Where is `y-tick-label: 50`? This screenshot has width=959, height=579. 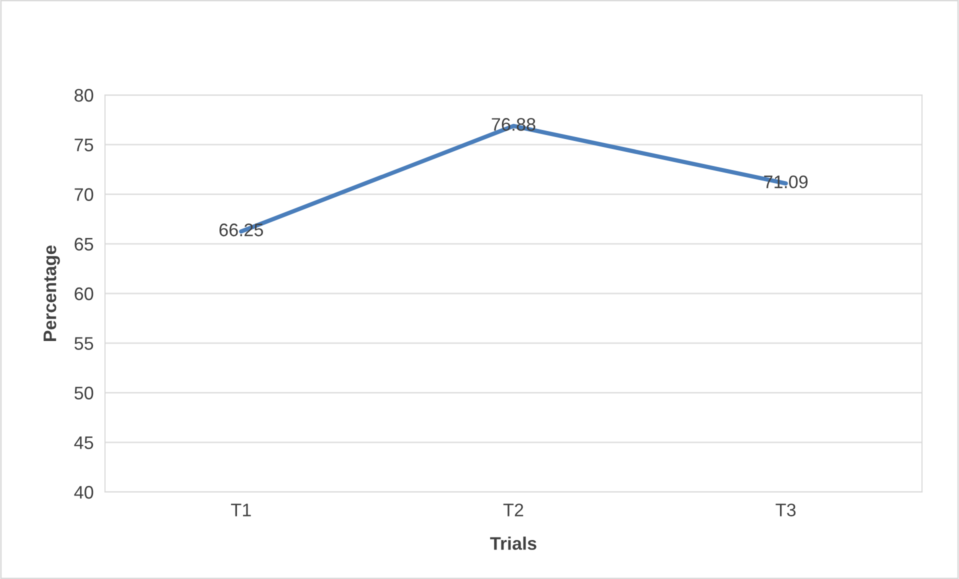 y-tick-label: 50 is located at coordinates (84, 393).